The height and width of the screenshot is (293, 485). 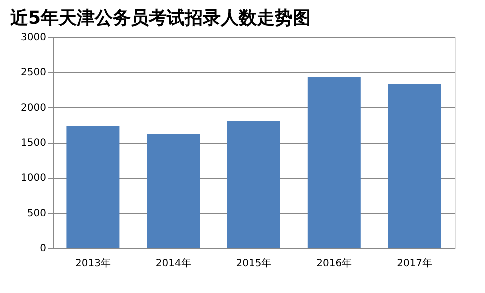 I want to click on x-tick-label: 2013年, so click(x=93, y=264).